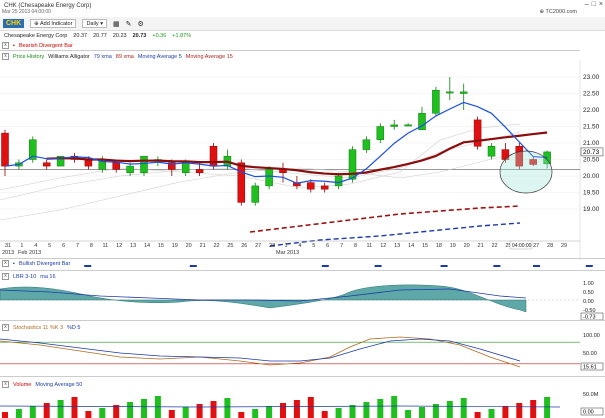 This screenshot has height=418, width=605. Describe the element at coordinates (590, 368) in the screenshot. I see `stoch-value-label: 15.61` at that location.